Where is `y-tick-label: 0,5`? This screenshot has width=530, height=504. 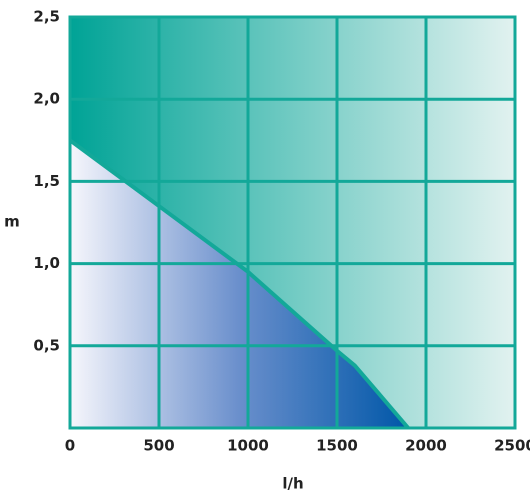
y-tick-label: 0,5 is located at coordinates (46, 345).